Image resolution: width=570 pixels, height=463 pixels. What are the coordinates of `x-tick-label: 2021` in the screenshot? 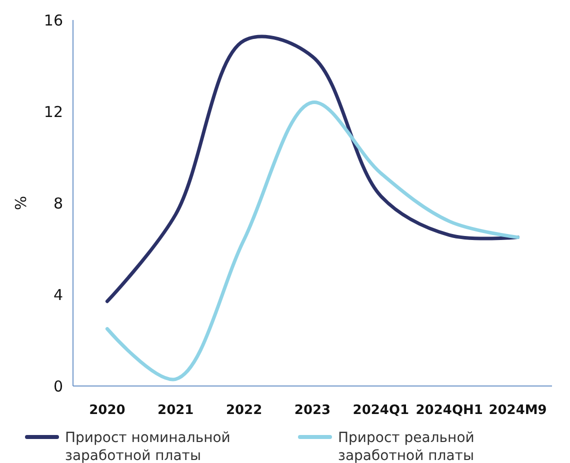 It's located at (176, 410).